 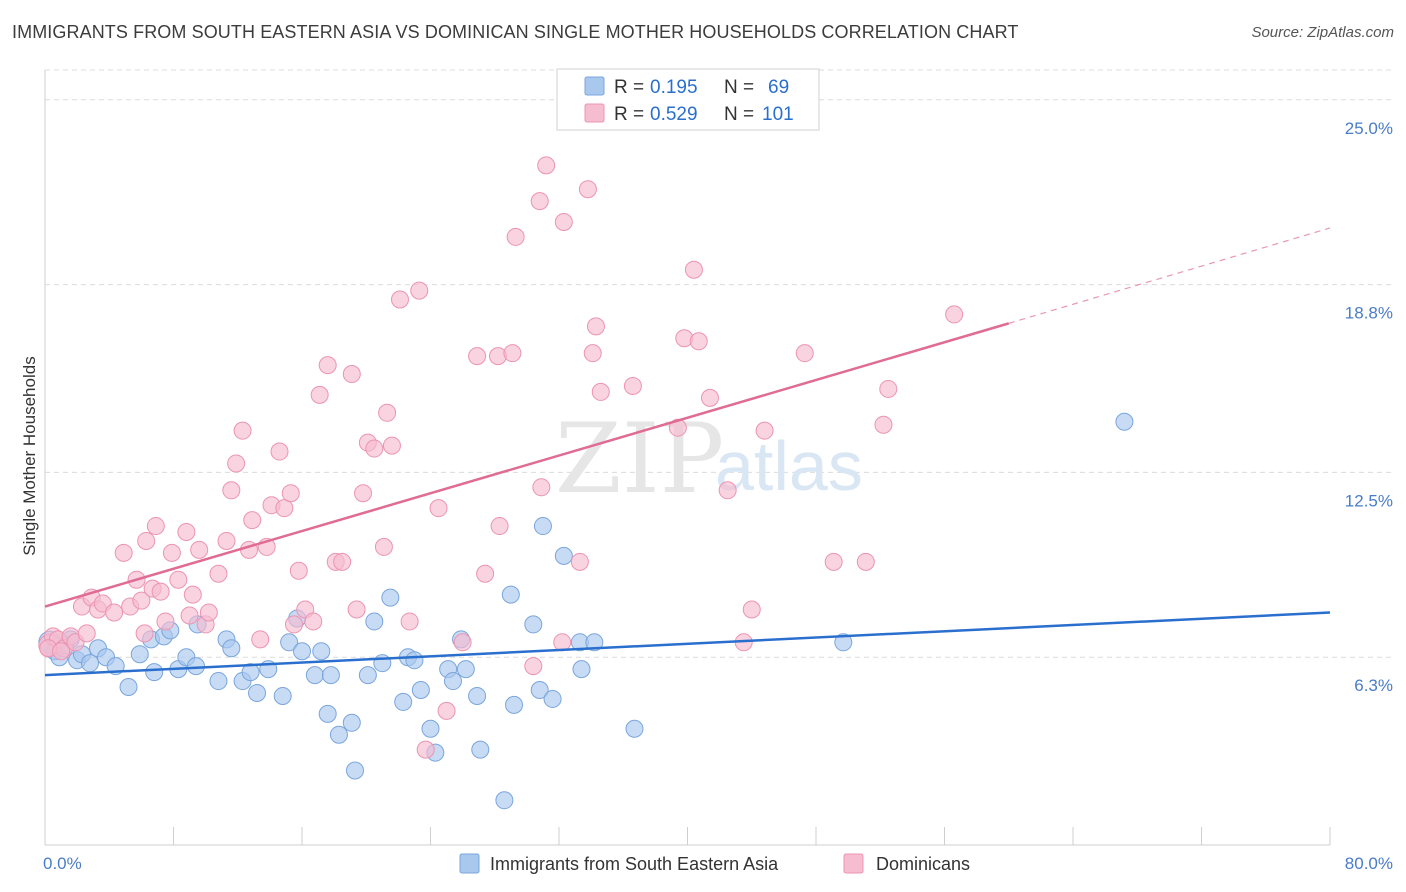 What do you see at coordinates (687, 644) in the screenshot?
I see `immigrants-trend-line` at bounding box center [687, 644].